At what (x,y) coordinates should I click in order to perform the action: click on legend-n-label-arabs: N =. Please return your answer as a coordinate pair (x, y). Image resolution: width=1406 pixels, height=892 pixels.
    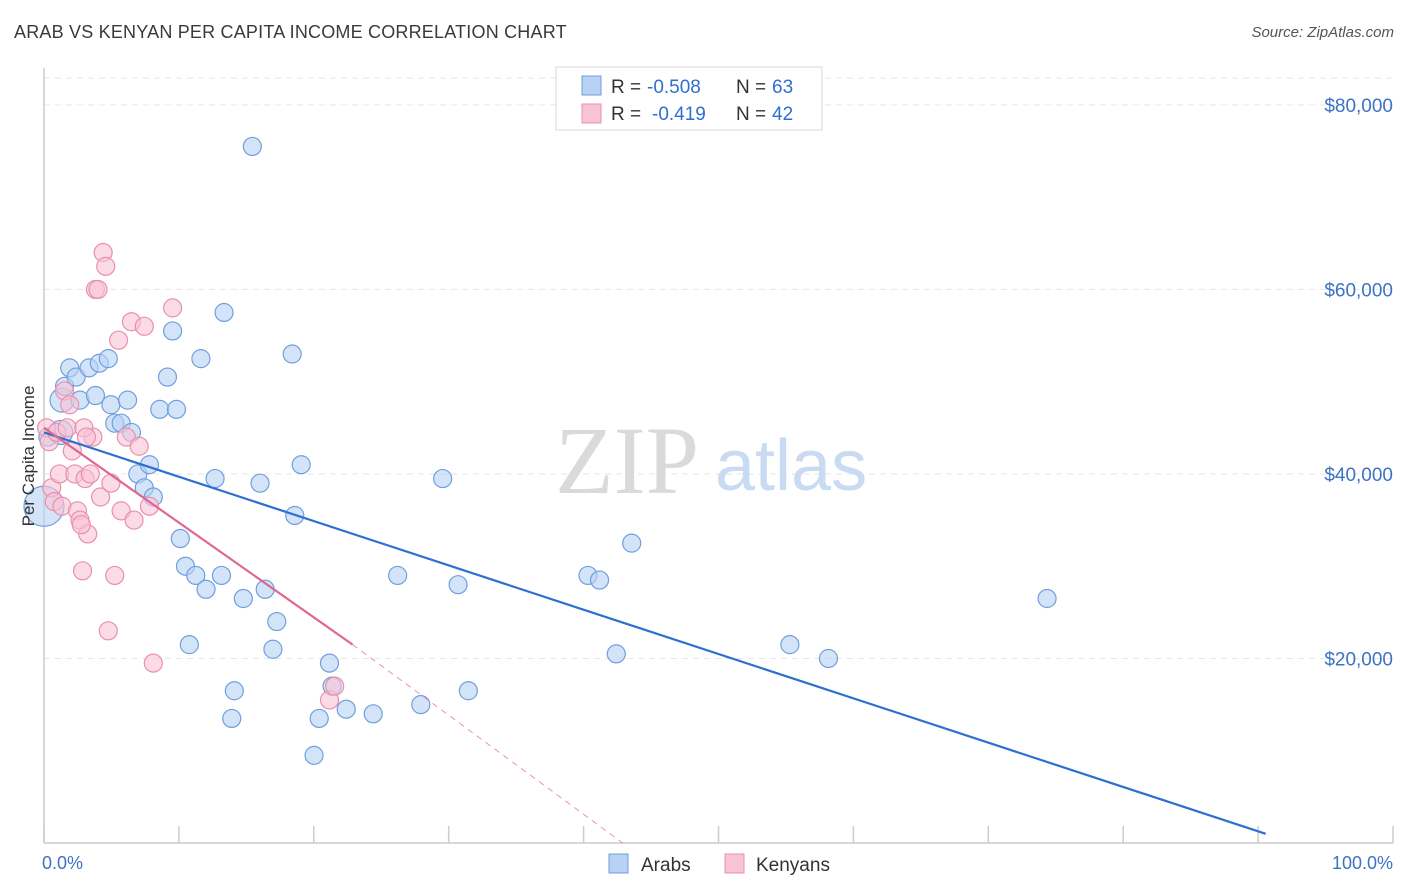
    Looking at the image, I should click on (751, 87).